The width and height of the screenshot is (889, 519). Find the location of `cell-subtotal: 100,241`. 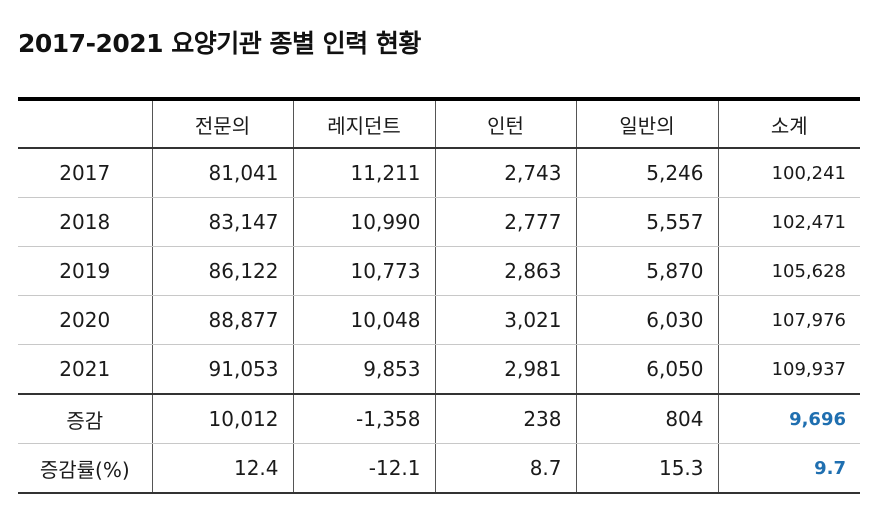

cell-subtotal: 100,241 is located at coordinates (788, 173).